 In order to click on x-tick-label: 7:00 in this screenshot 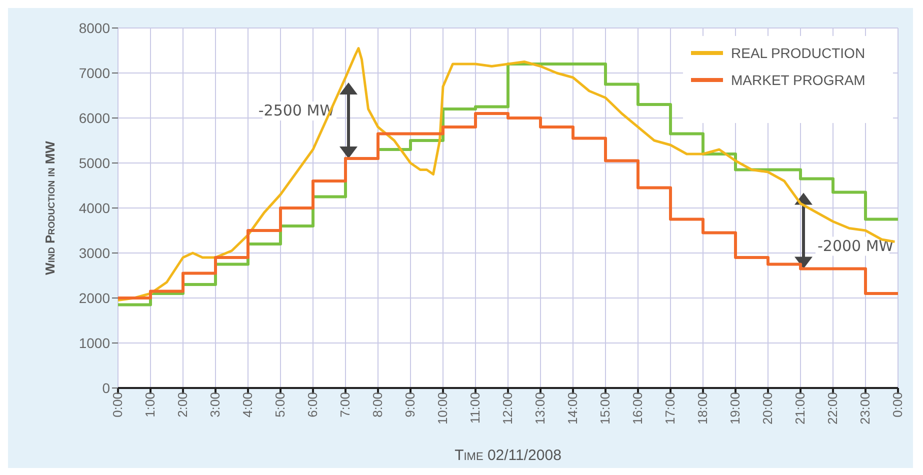, I will do `click(345, 405)`.